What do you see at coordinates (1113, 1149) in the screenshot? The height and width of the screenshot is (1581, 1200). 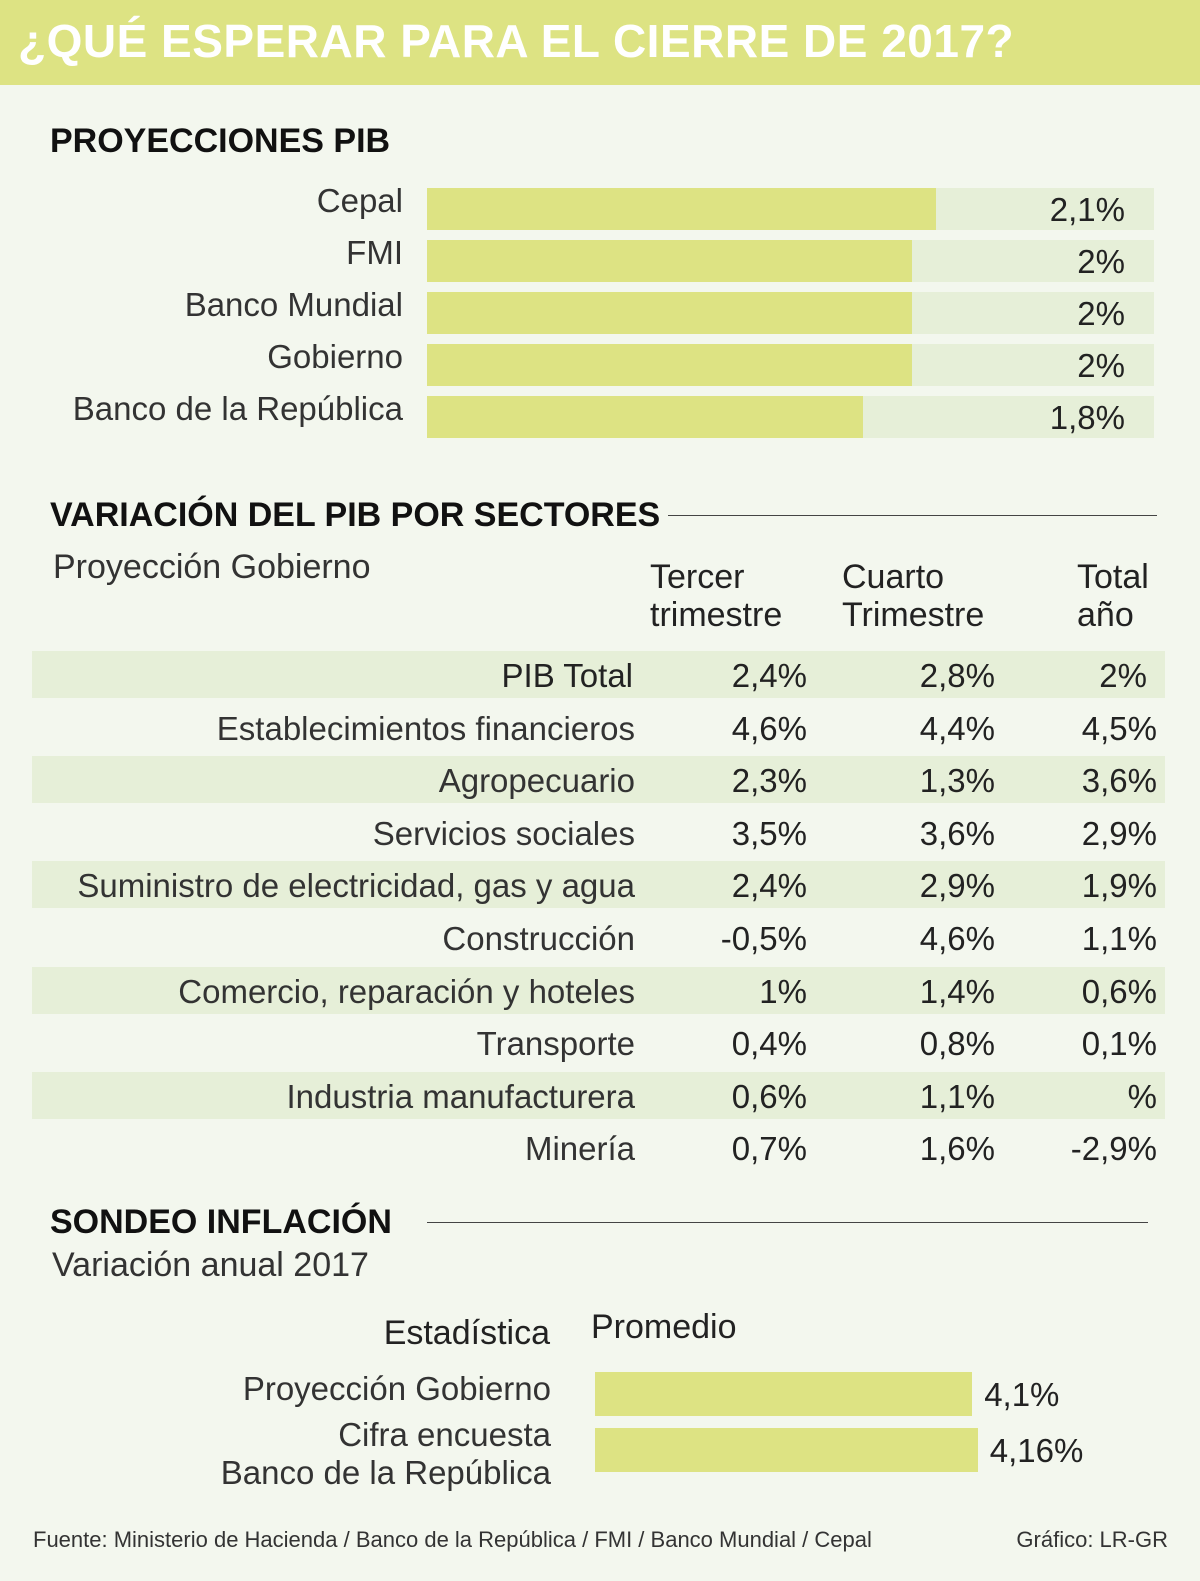 I see `table-cell: -2,9%` at bounding box center [1113, 1149].